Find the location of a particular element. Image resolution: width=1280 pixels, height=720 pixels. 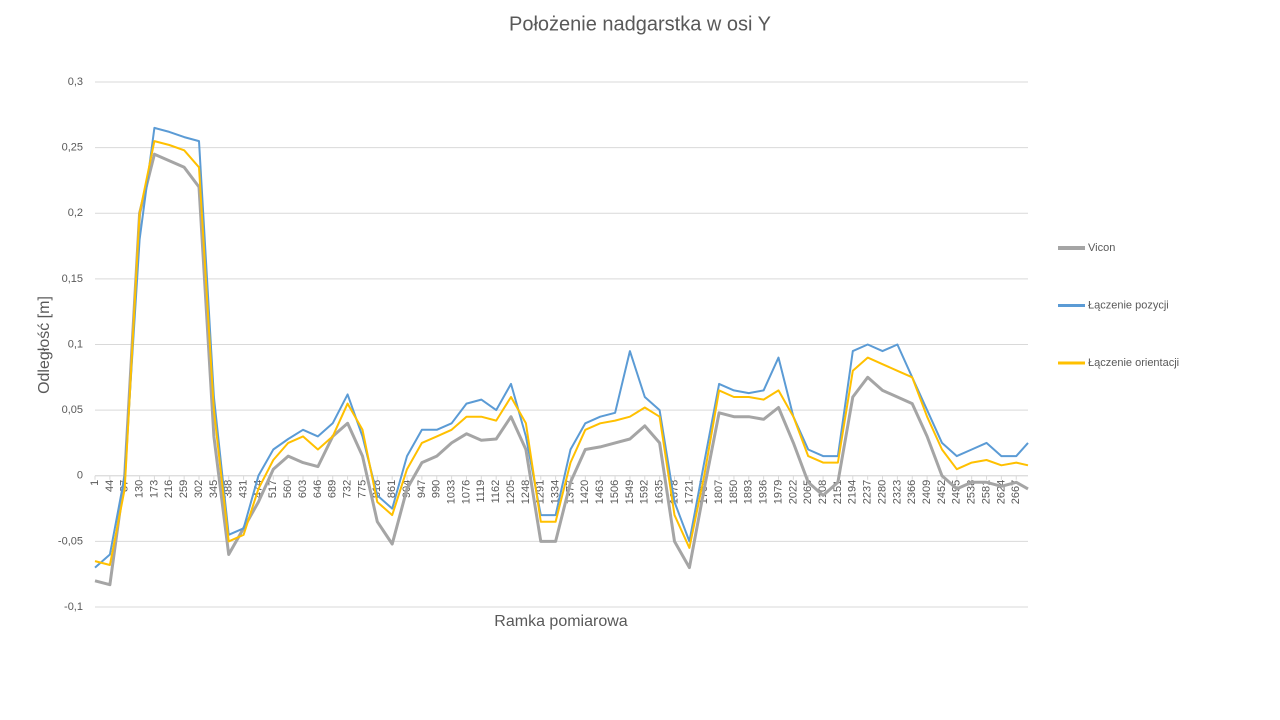

x-tick-label: 2409 is located at coordinates (927, 492).